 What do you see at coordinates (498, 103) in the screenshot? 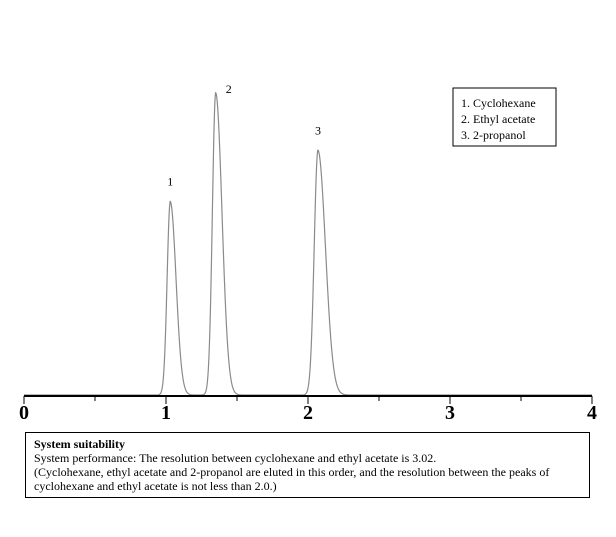
I see `legend-entry-1: 1. Cyclohexane` at bounding box center [498, 103].